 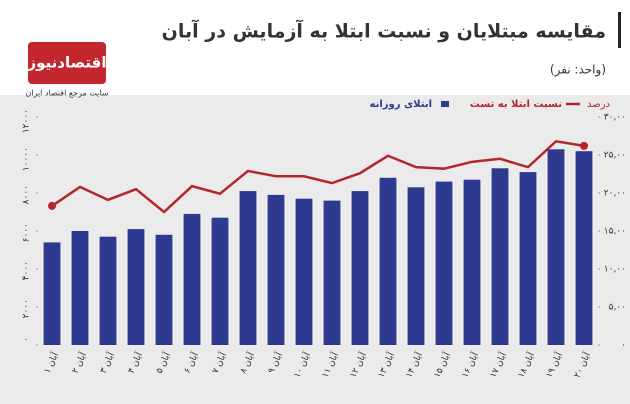 What do you see at coordinates (27, 270) in the screenshot?
I see `y-tick-label: ۴۰۰۰` at bounding box center [27, 270].